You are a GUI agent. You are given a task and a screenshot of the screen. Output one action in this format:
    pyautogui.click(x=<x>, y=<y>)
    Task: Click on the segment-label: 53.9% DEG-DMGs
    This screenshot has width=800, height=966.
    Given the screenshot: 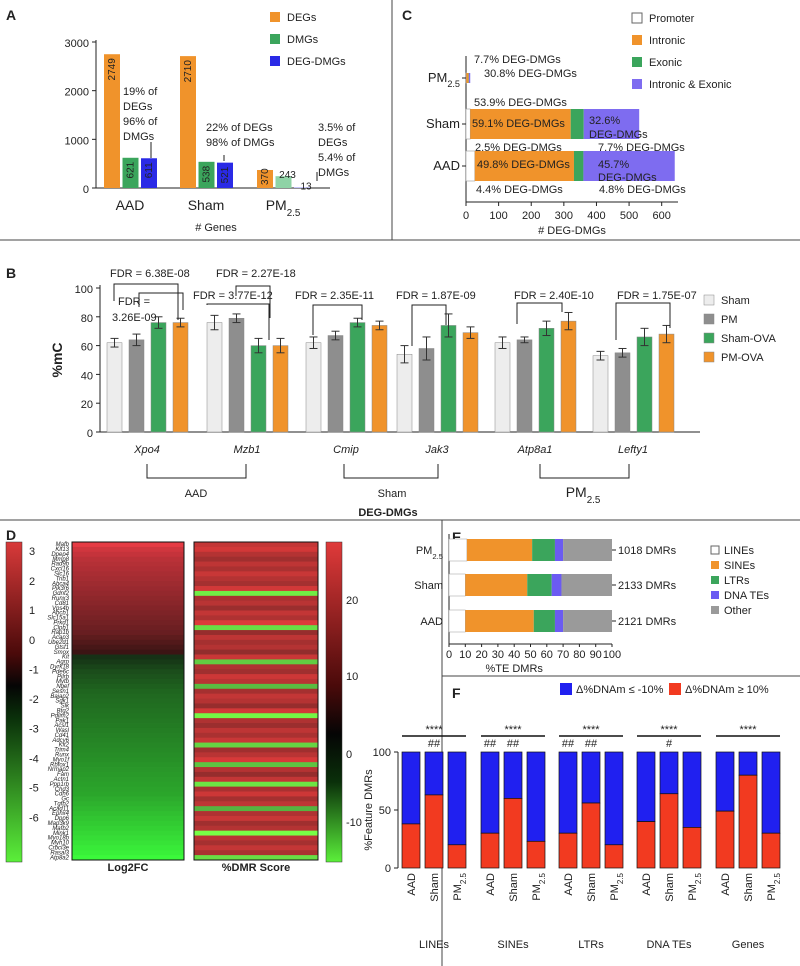 What is the action you would take?
    pyautogui.click(x=520, y=103)
    